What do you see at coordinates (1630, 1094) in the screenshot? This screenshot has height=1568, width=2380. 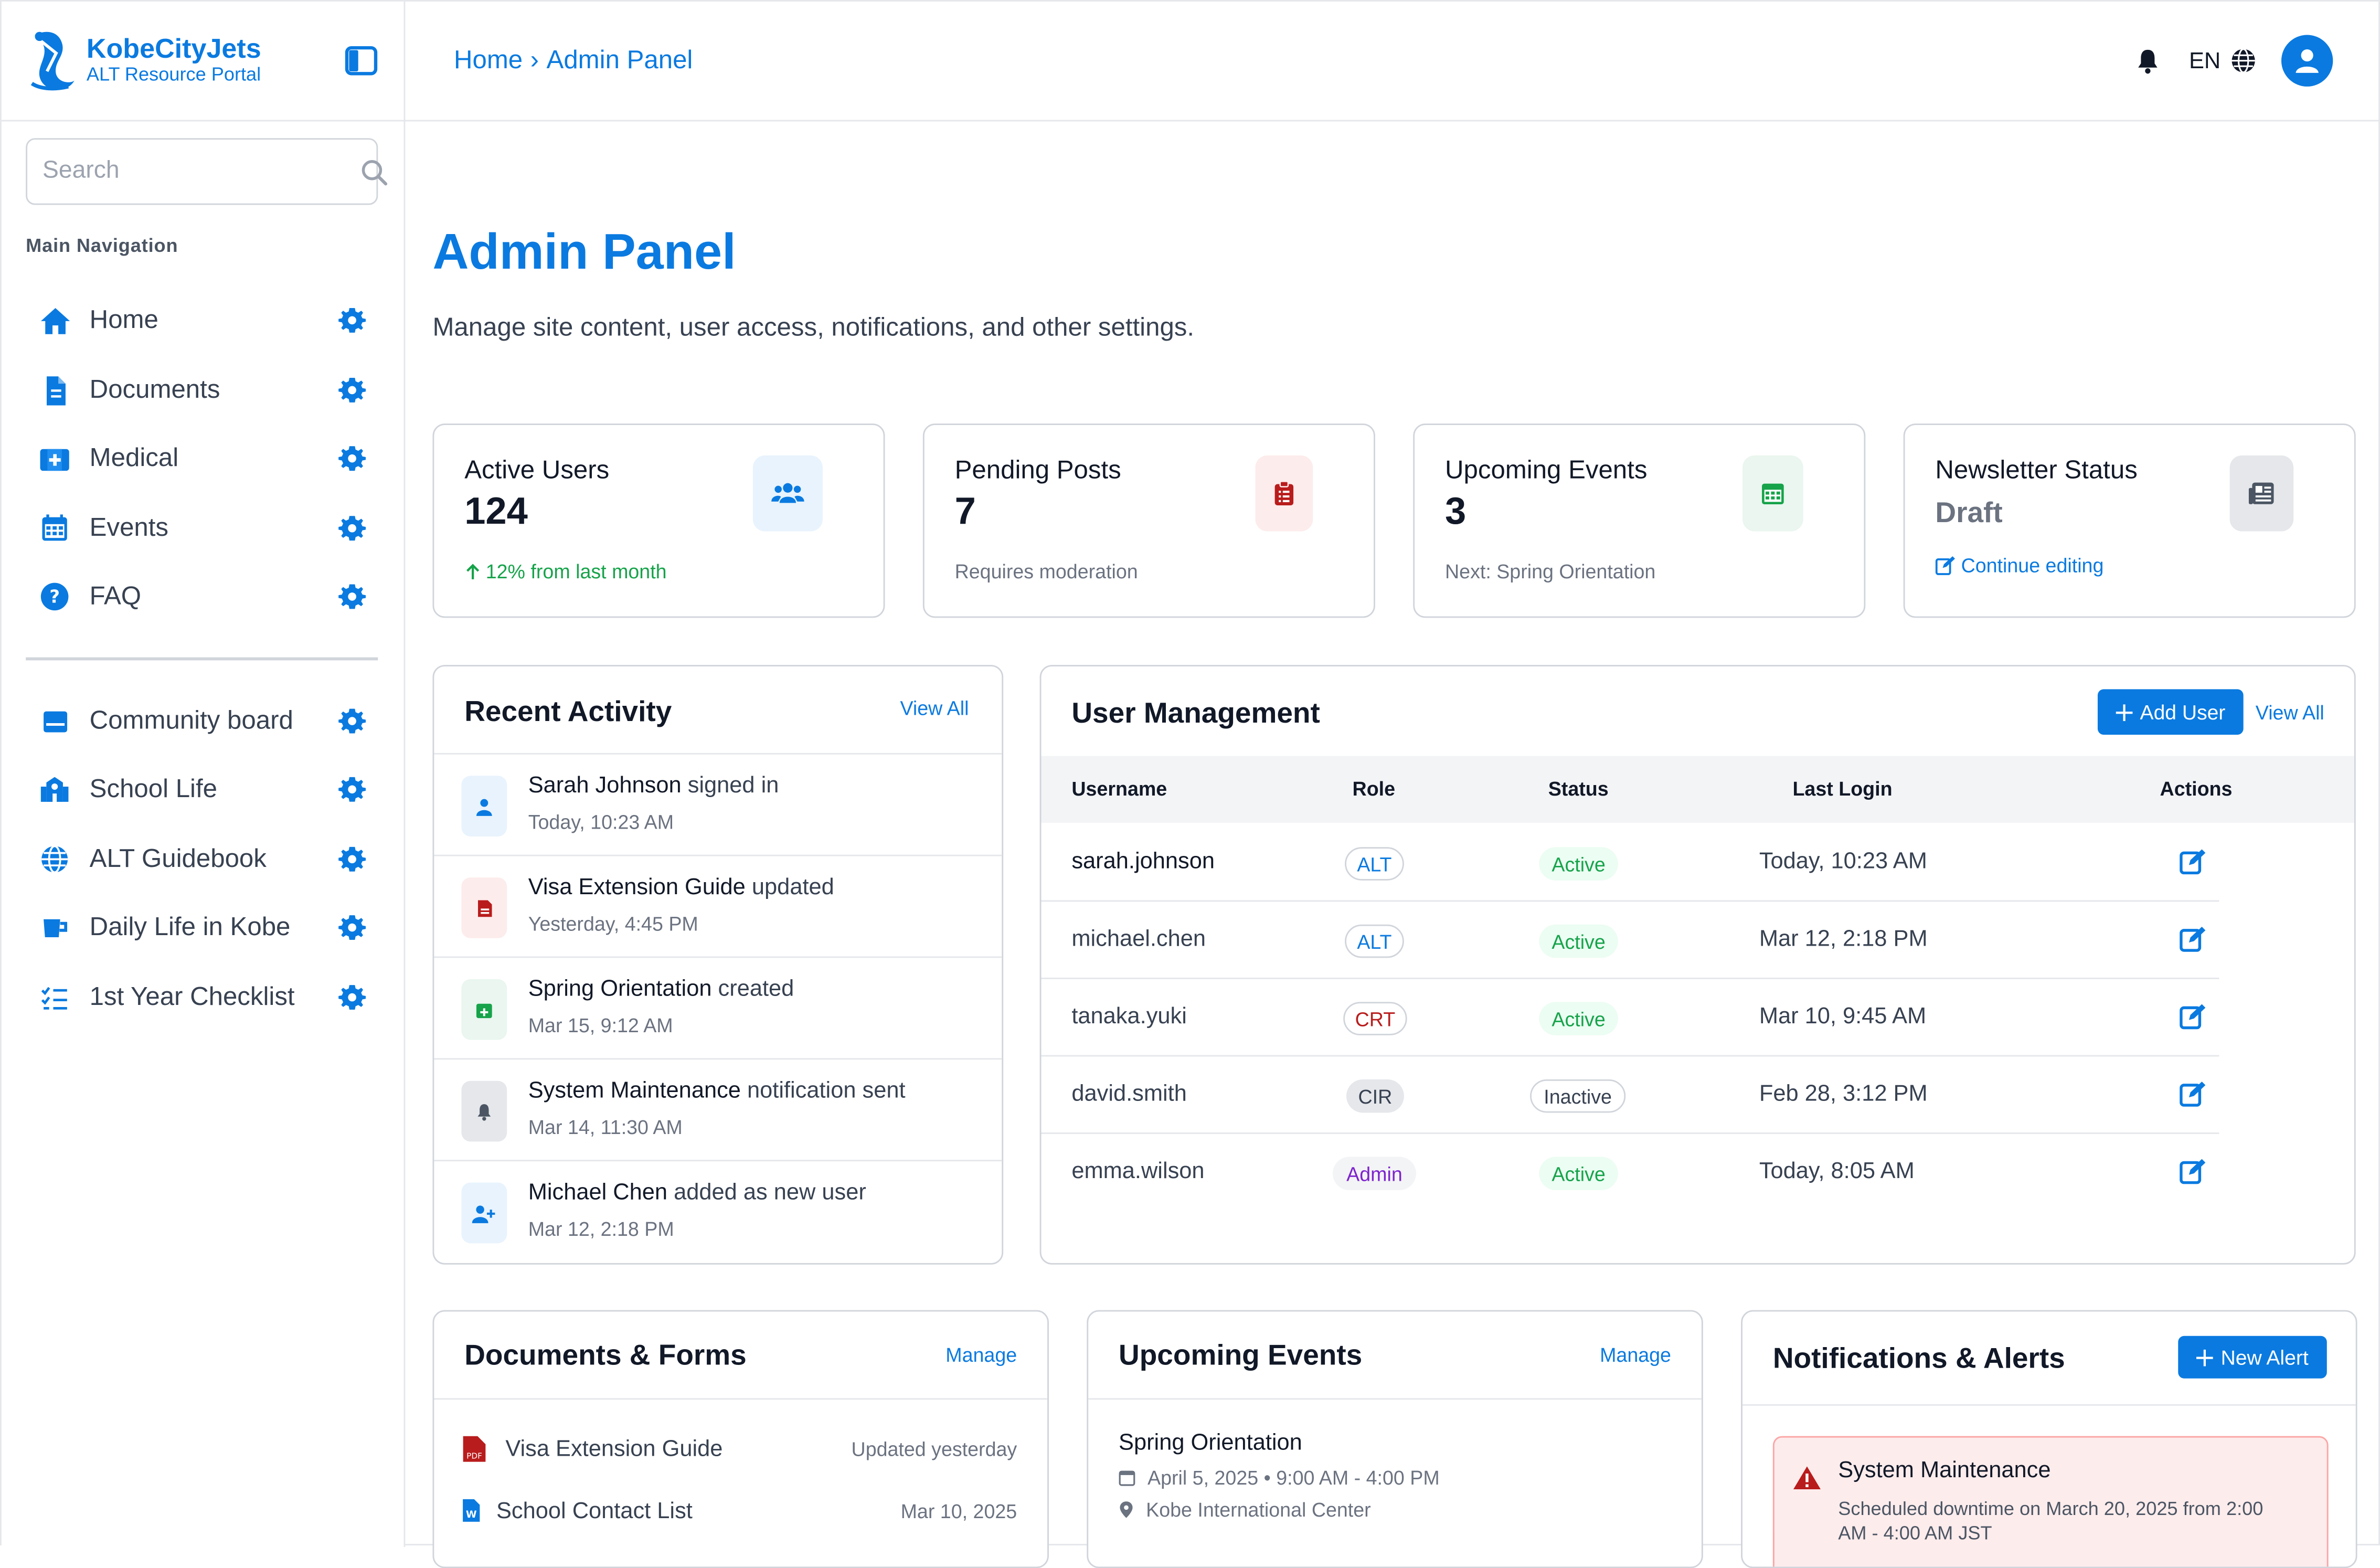 I see `table-row: david.smith CIR Inactive Feb 28, 3:12 PM` at bounding box center [1630, 1094].